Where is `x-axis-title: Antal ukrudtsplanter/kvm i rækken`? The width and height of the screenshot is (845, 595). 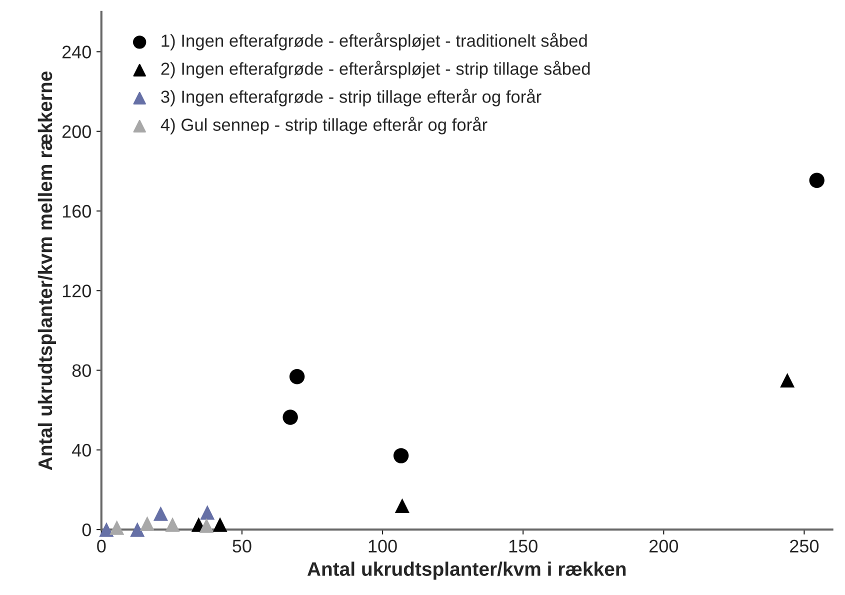 x-axis-title: Antal ukrudtsplanter/kvm i rækken is located at coordinates (466, 571).